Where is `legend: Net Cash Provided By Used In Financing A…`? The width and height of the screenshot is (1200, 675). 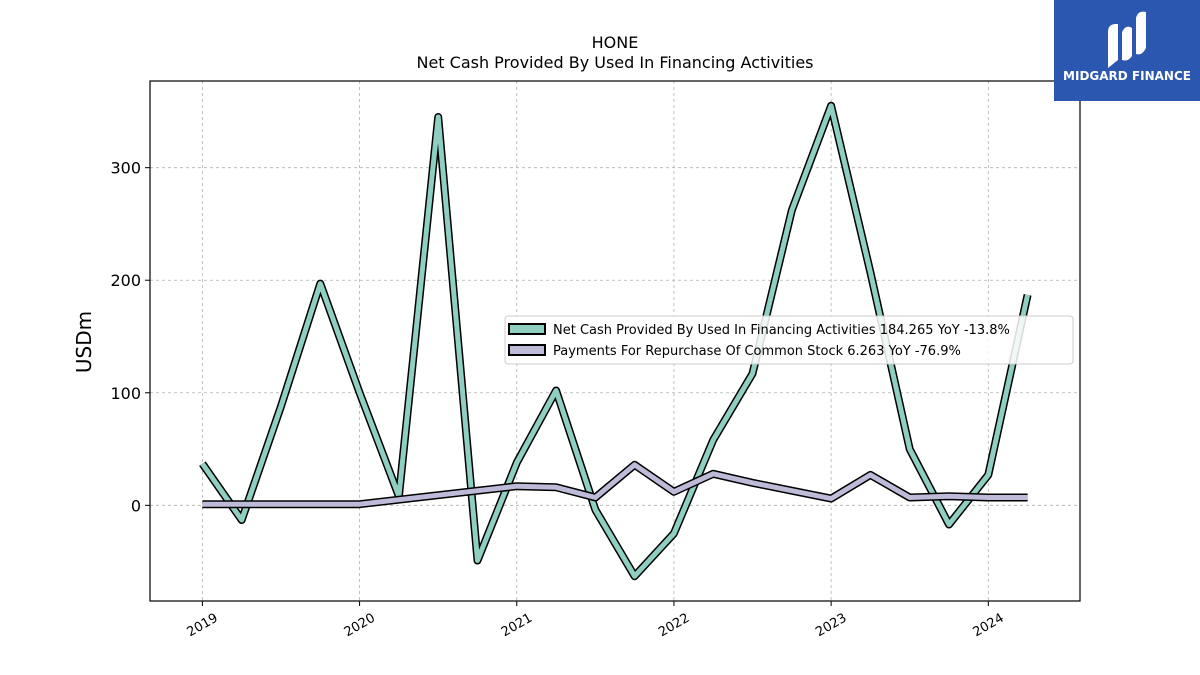 legend: Net Cash Provided By Used In Financing A… is located at coordinates (789, 340).